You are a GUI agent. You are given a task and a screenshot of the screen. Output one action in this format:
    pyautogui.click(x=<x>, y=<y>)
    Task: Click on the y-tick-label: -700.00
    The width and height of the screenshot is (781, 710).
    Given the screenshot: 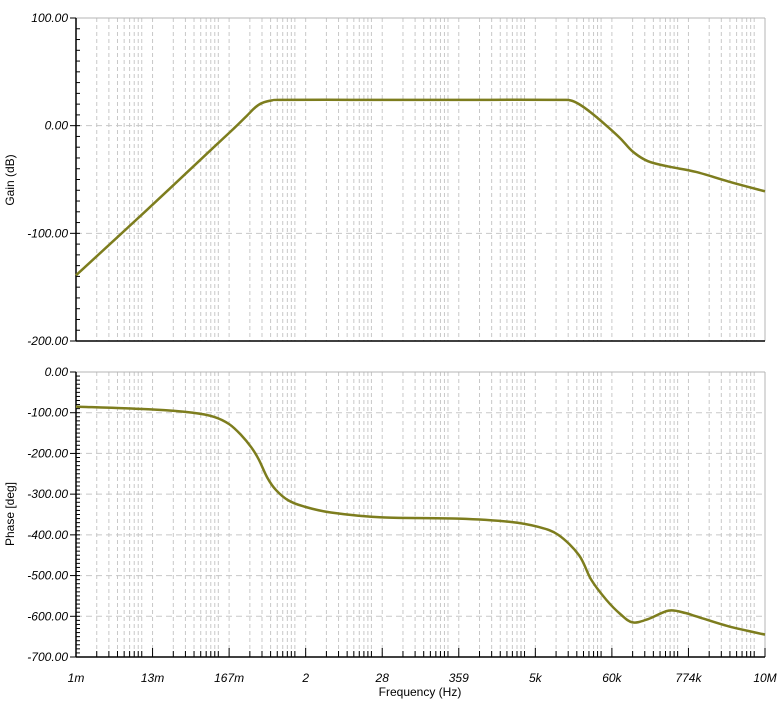 What is the action you would take?
    pyautogui.click(x=47, y=657)
    